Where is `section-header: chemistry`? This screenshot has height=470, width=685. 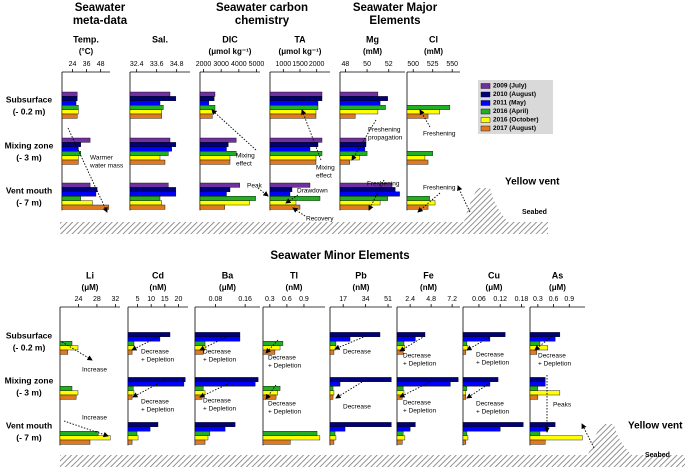
section-header: chemistry is located at coordinates (262, 21).